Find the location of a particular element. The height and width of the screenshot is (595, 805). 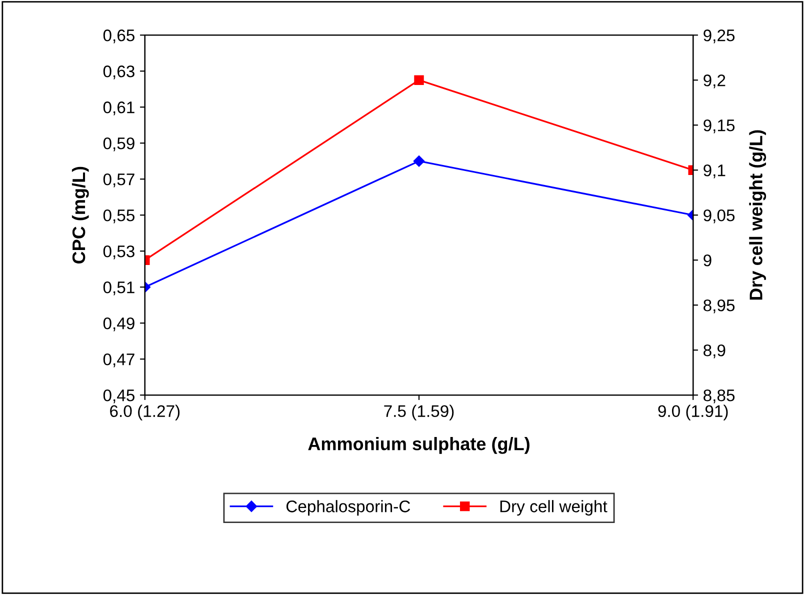

y2-tick-label: 9,15 is located at coordinates (719, 127).